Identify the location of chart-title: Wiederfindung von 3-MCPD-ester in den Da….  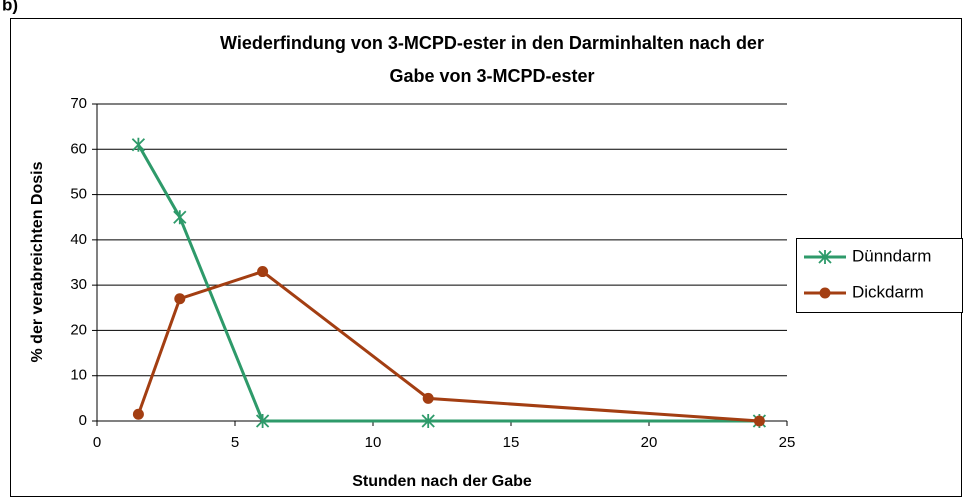
(492, 43).